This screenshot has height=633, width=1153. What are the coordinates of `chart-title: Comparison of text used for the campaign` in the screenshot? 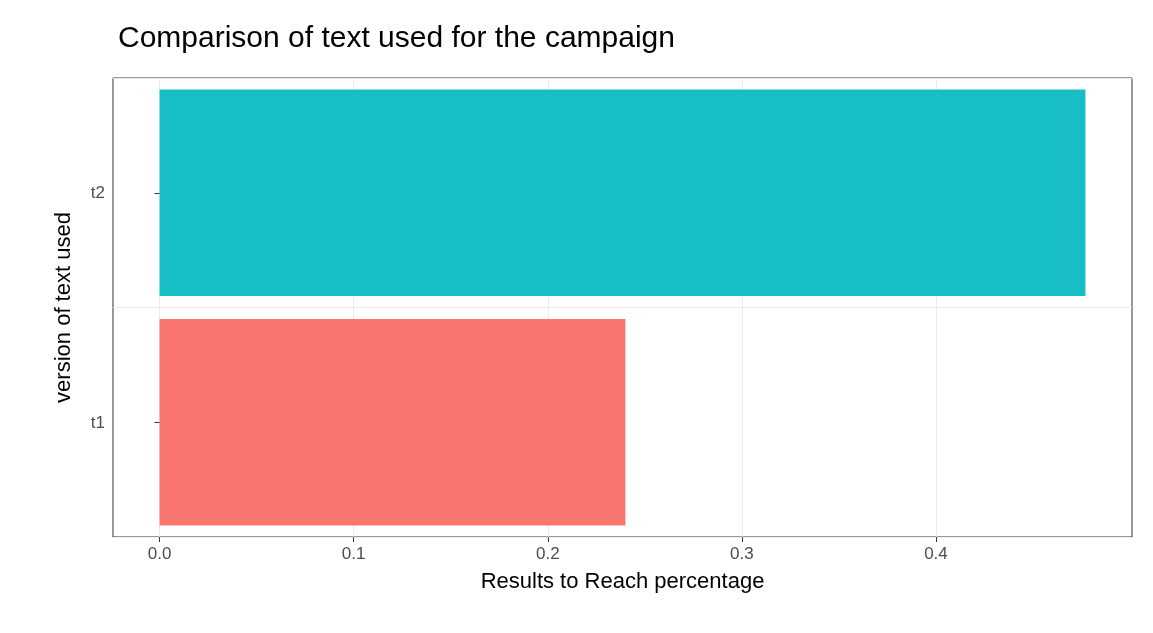 It's located at (396, 36).